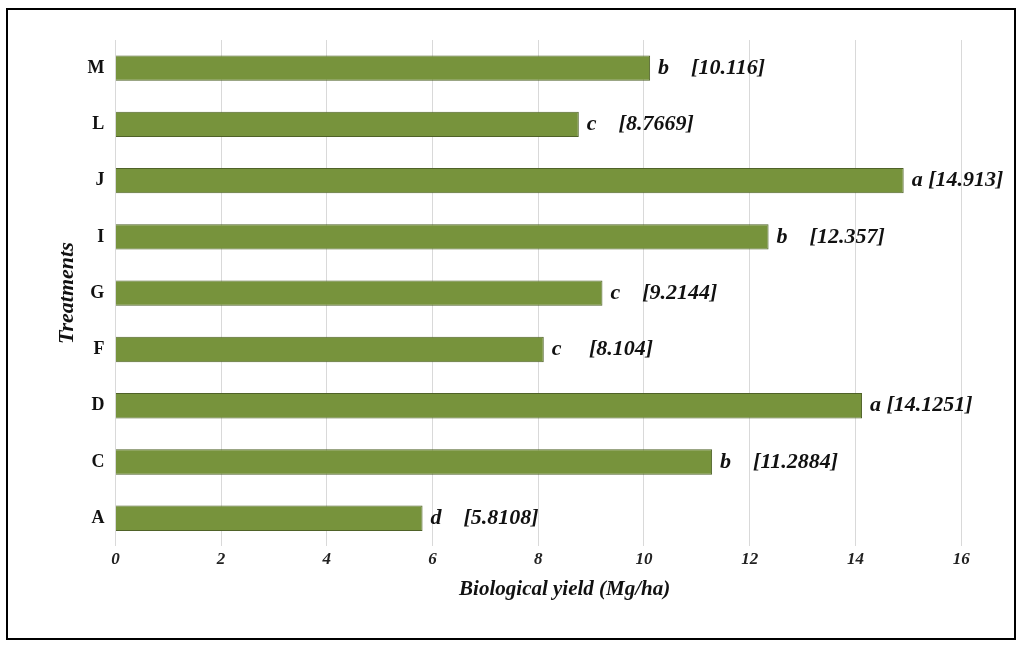 Image resolution: width=1024 pixels, height=646 pixels. What do you see at coordinates (326, 558) in the screenshot?
I see `x-tick-label: 4` at bounding box center [326, 558].